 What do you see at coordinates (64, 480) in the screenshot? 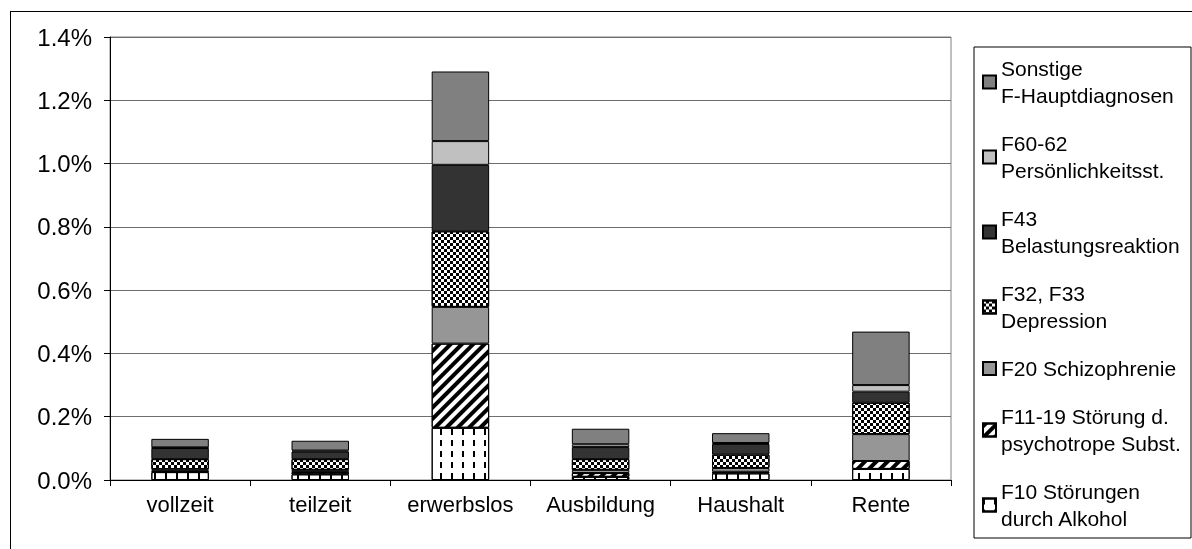
I see `y-tick-label: 0.0%` at bounding box center [64, 480].